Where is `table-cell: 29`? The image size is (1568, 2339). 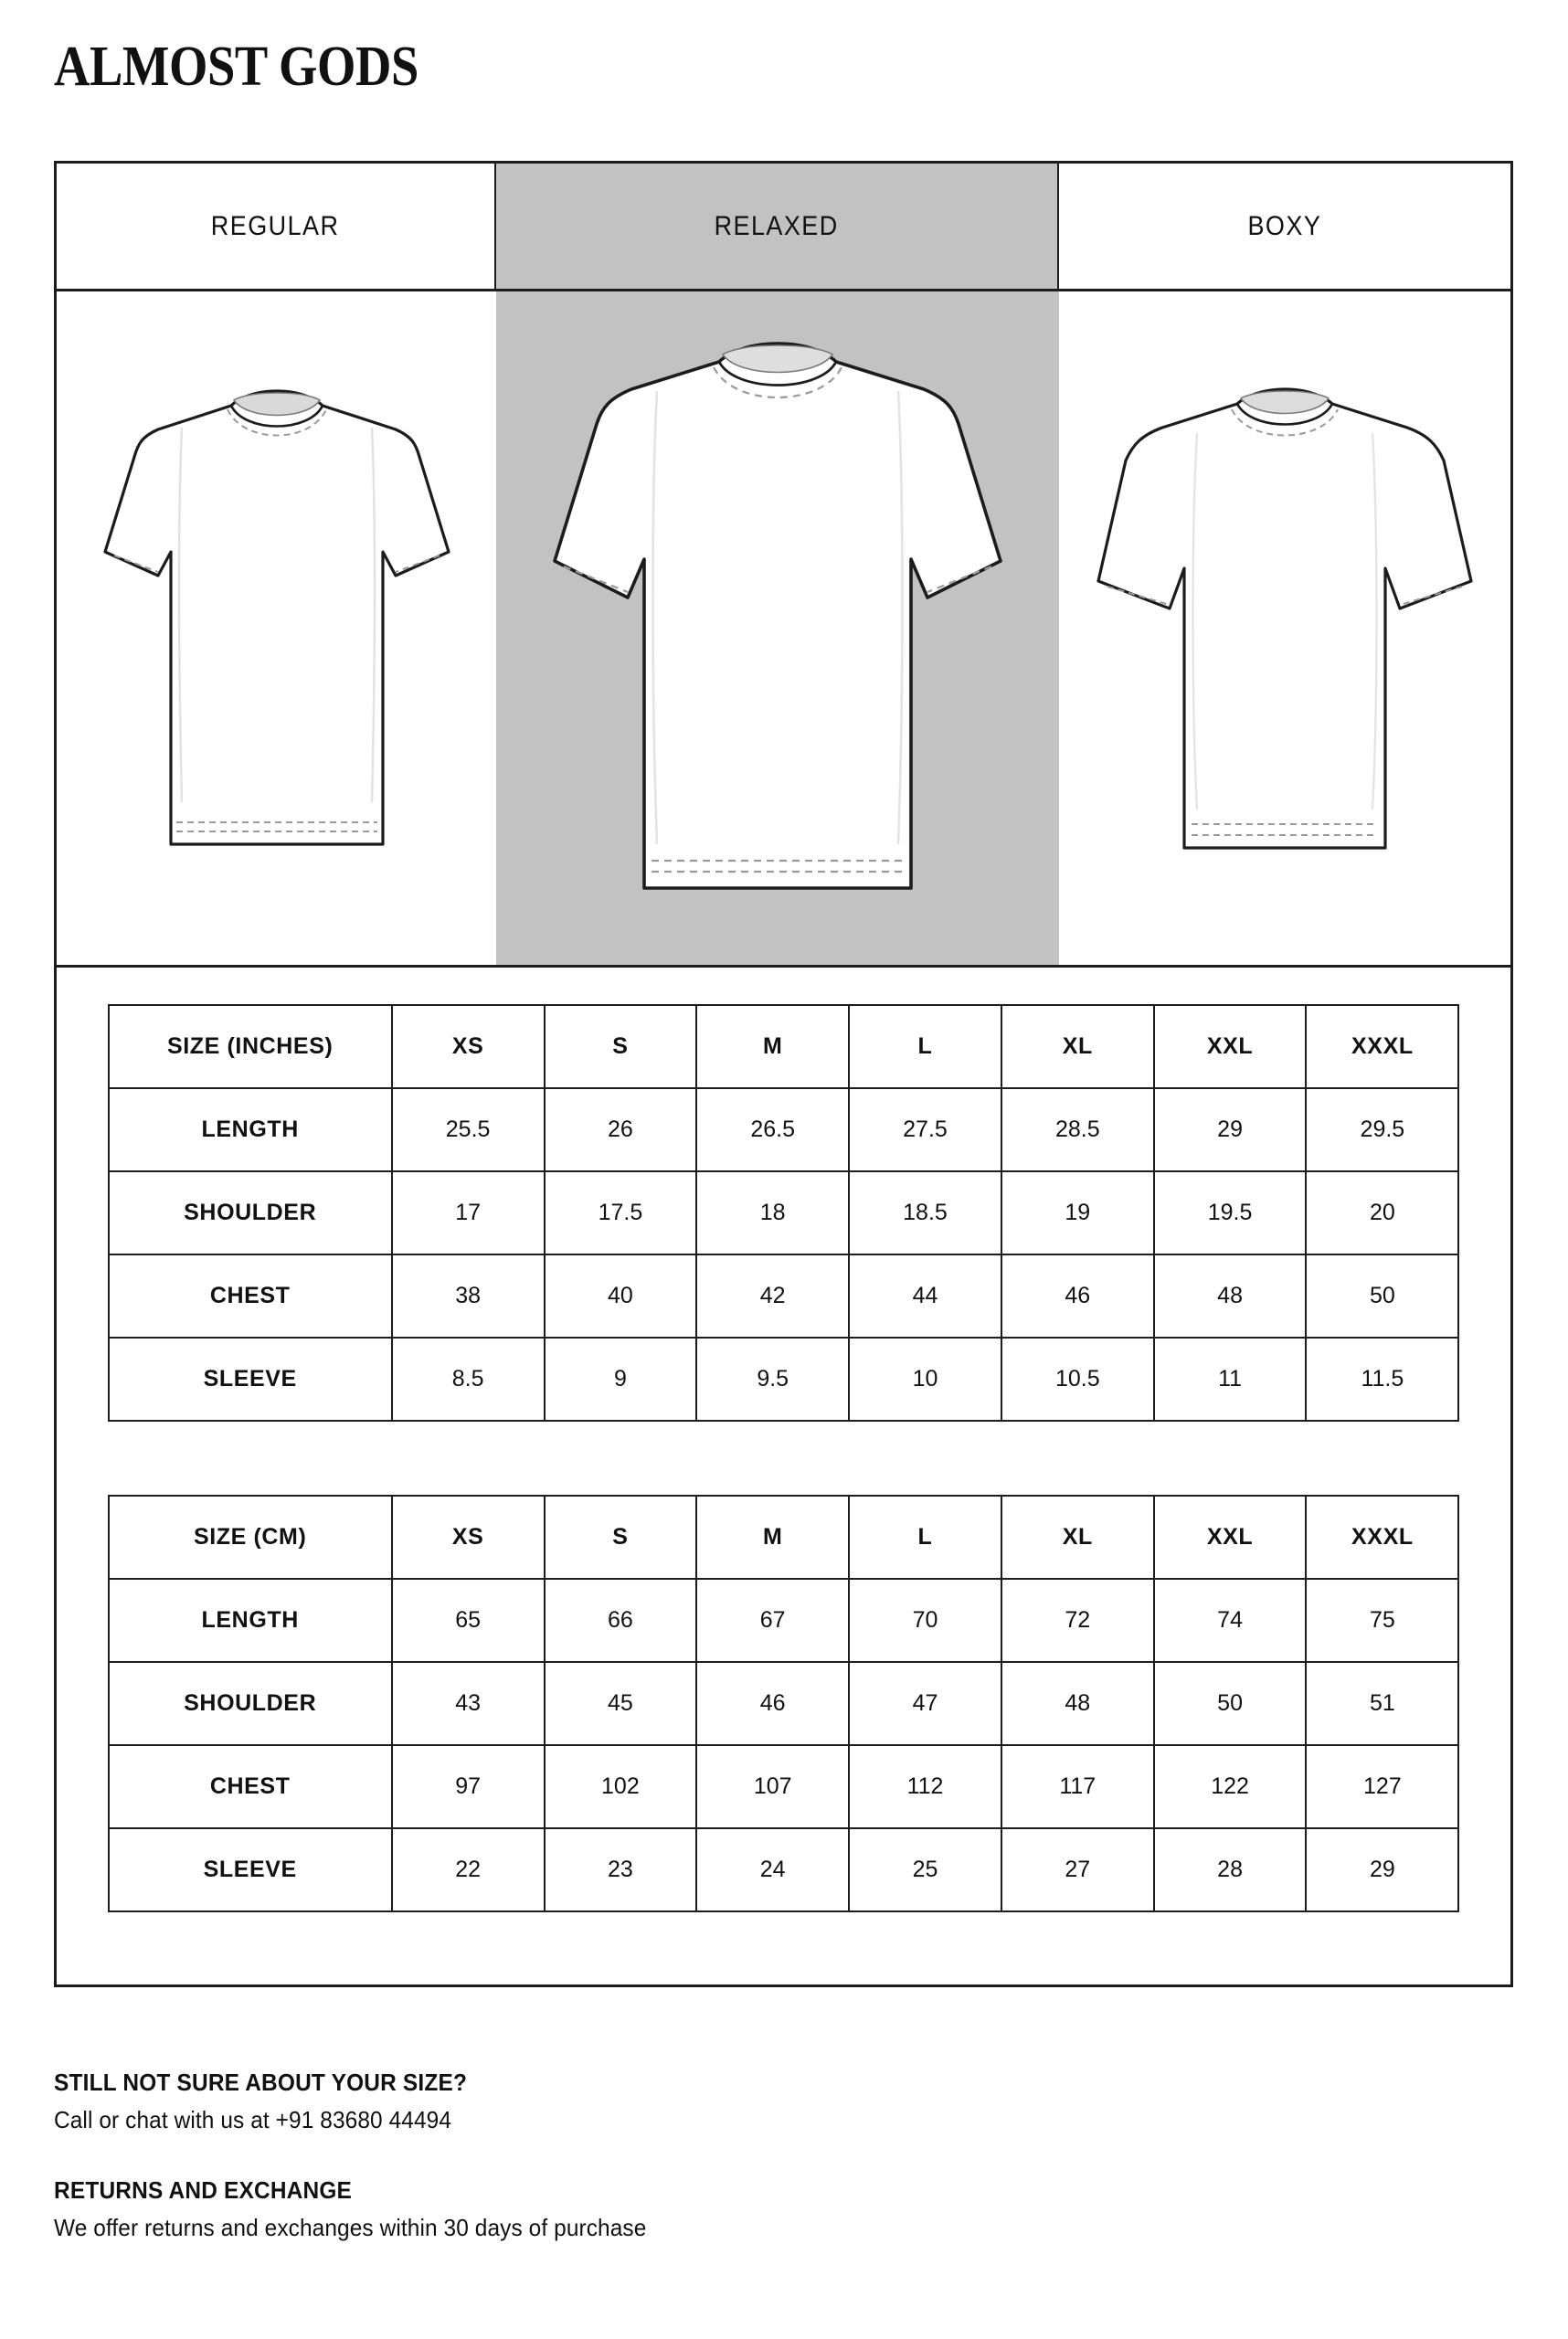 table-cell: 29 is located at coordinates (1383, 1870).